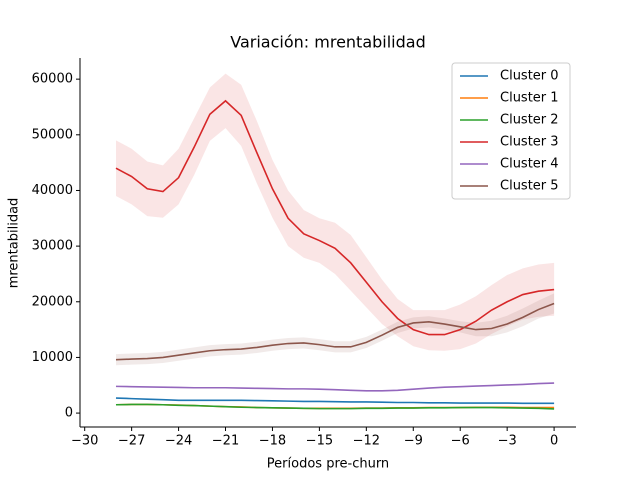  Describe the element at coordinates (554, 441) in the screenshot. I see `x-tick-label: 0` at that location.